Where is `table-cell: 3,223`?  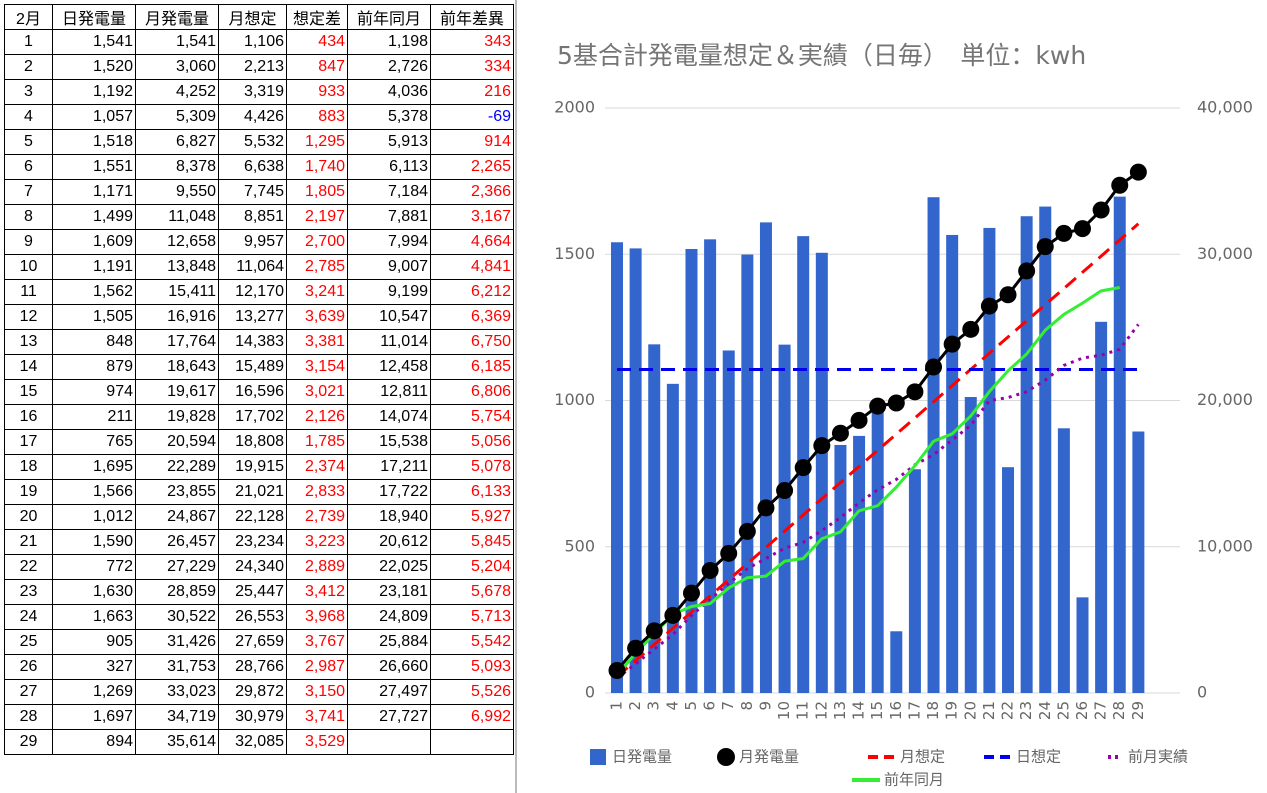 table-cell: 3,223 is located at coordinates (317, 542).